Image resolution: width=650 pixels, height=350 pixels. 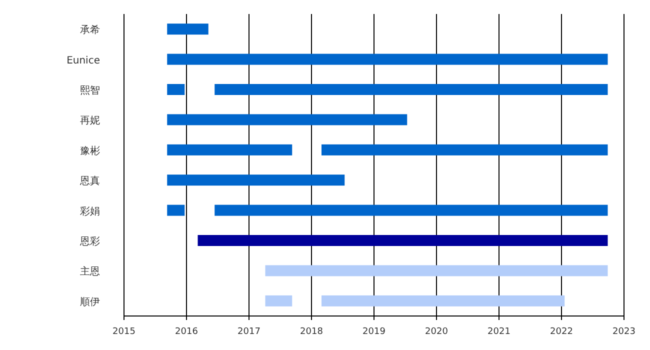 I want to click on x-tick-label: 2022, so click(x=561, y=332).